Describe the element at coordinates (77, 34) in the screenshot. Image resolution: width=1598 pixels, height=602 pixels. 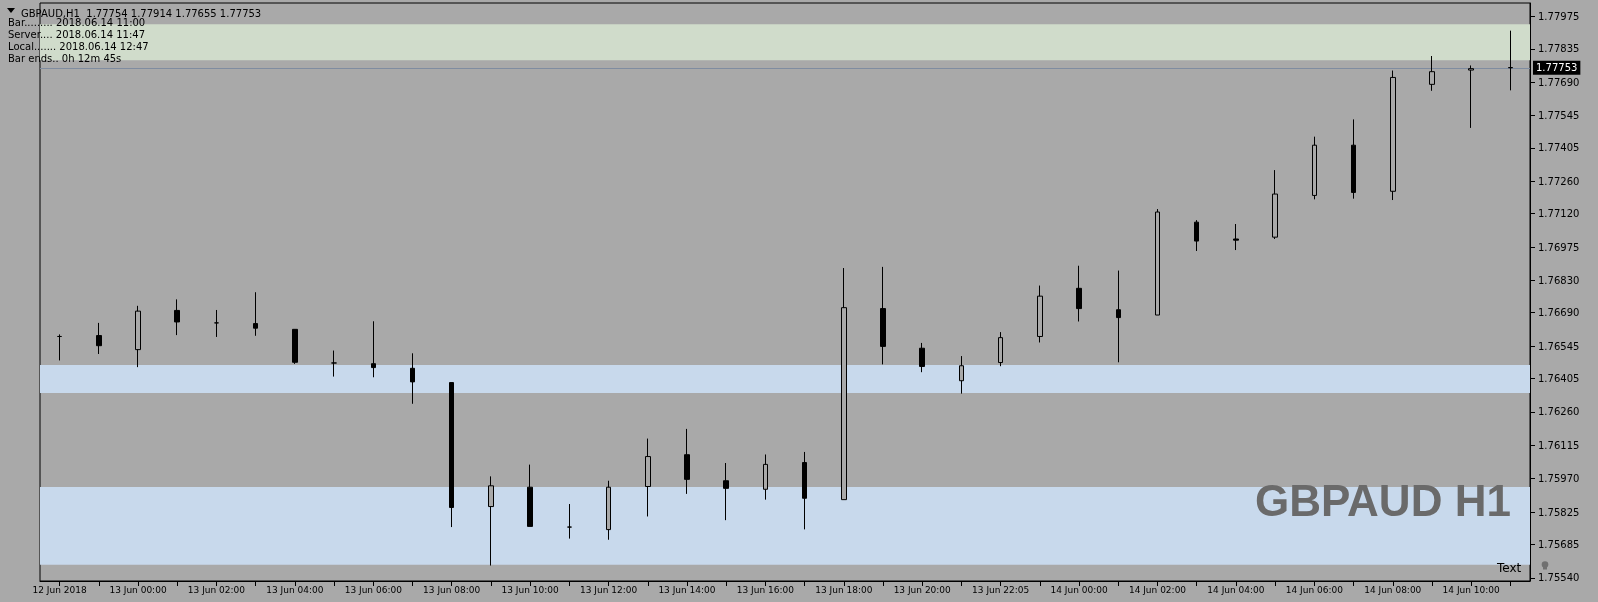
I see `annotation: Server.... 2018.06.14 11:47` at that location.